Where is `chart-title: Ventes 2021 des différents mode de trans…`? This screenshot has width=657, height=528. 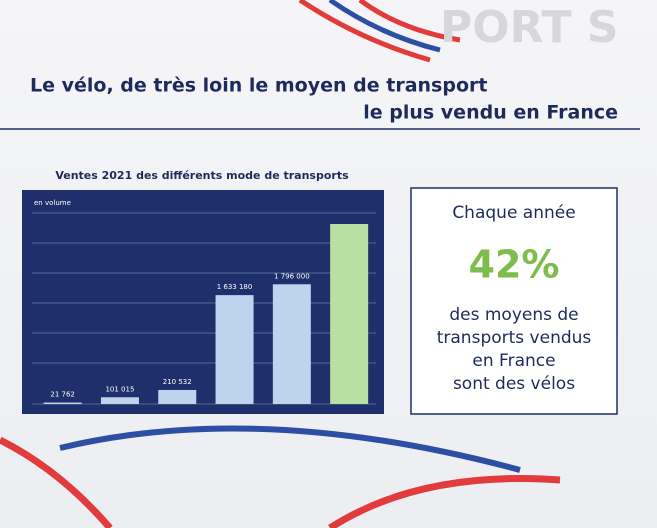 chart-title: Ventes 2021 des différents mode de trans… is located at coordinates (202, 175).